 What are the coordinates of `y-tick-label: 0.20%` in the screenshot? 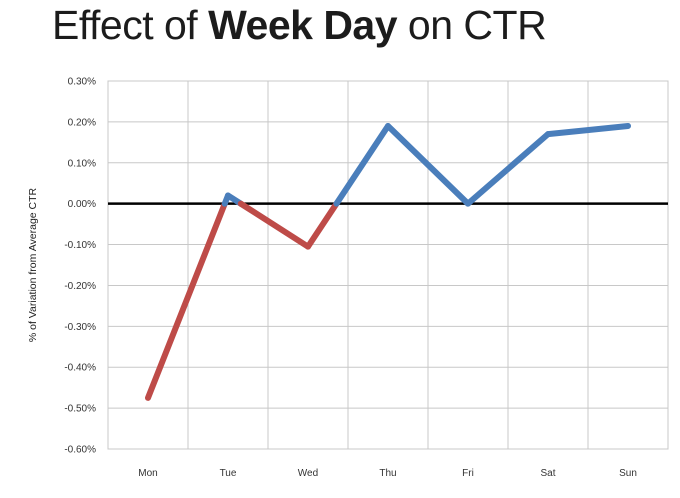 It's located at (82, 122).